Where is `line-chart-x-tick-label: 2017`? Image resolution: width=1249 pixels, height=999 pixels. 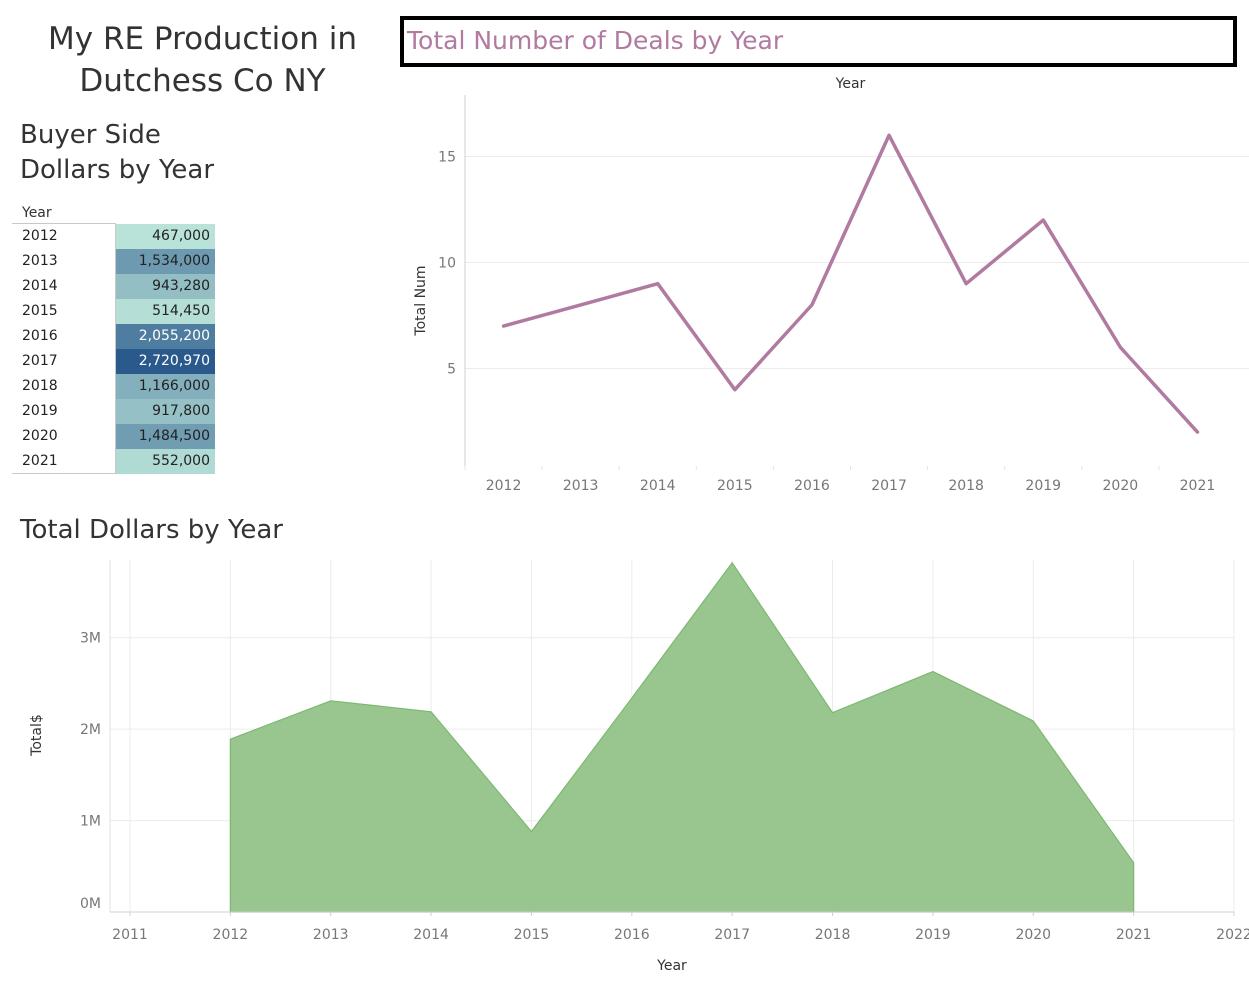
line-chart-x-tick-label: 2017 is located at coordinates (889, 486).